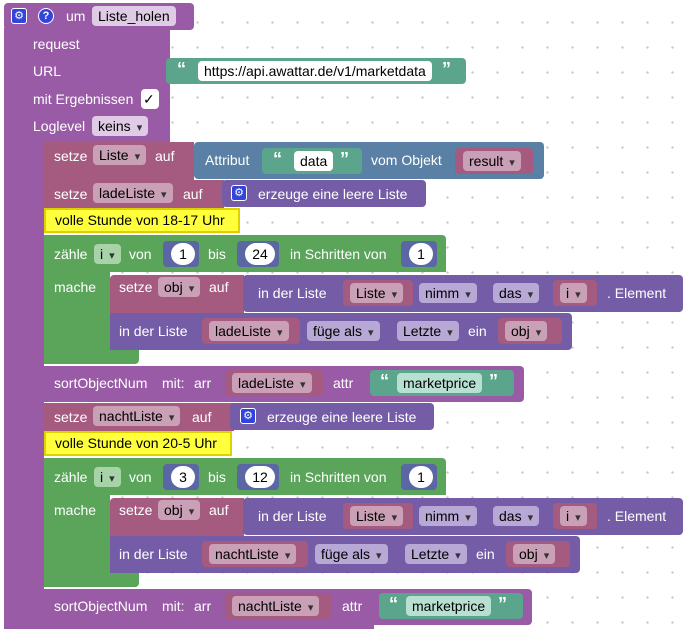 Image resolution: width=688 pixels, height=629 pixels. What do you see at coordinates (227, 160) in the screenshot?
I see `attribut-label: Attribut` at bounding box center [227, 160].